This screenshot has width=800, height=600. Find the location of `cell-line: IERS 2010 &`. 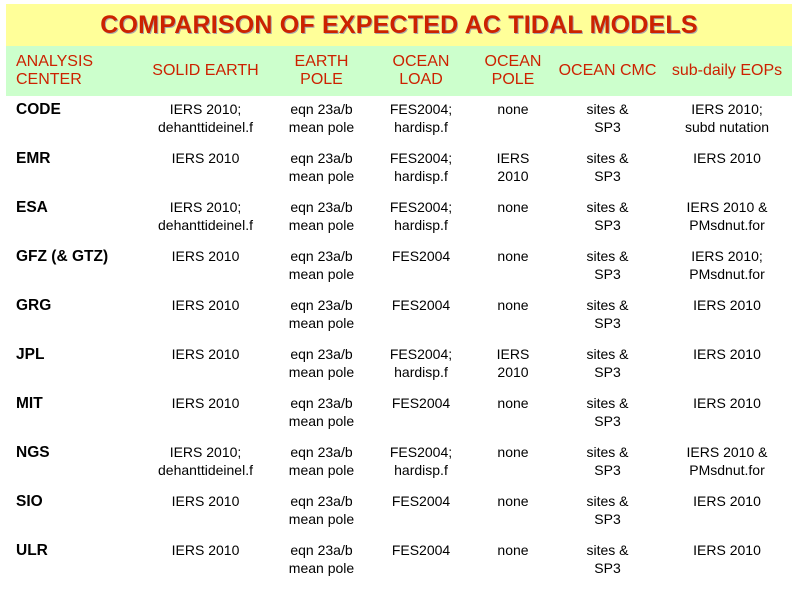

cell-line: IERS 2010 & is located at coordinates (727, 452).